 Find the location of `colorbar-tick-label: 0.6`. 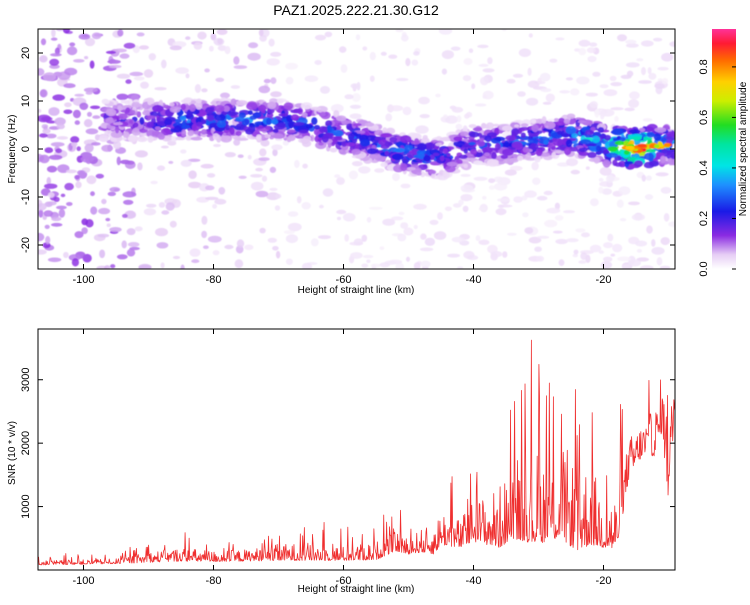

colorbar-tick-label: 0.6 is located at coordinates (704, 117).